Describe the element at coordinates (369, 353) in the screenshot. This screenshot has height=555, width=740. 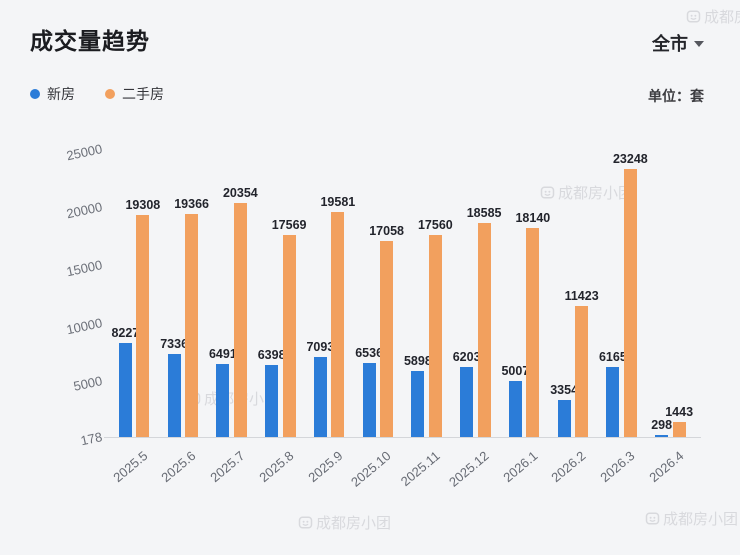
I see `bar-value-label: 6536` at that location.